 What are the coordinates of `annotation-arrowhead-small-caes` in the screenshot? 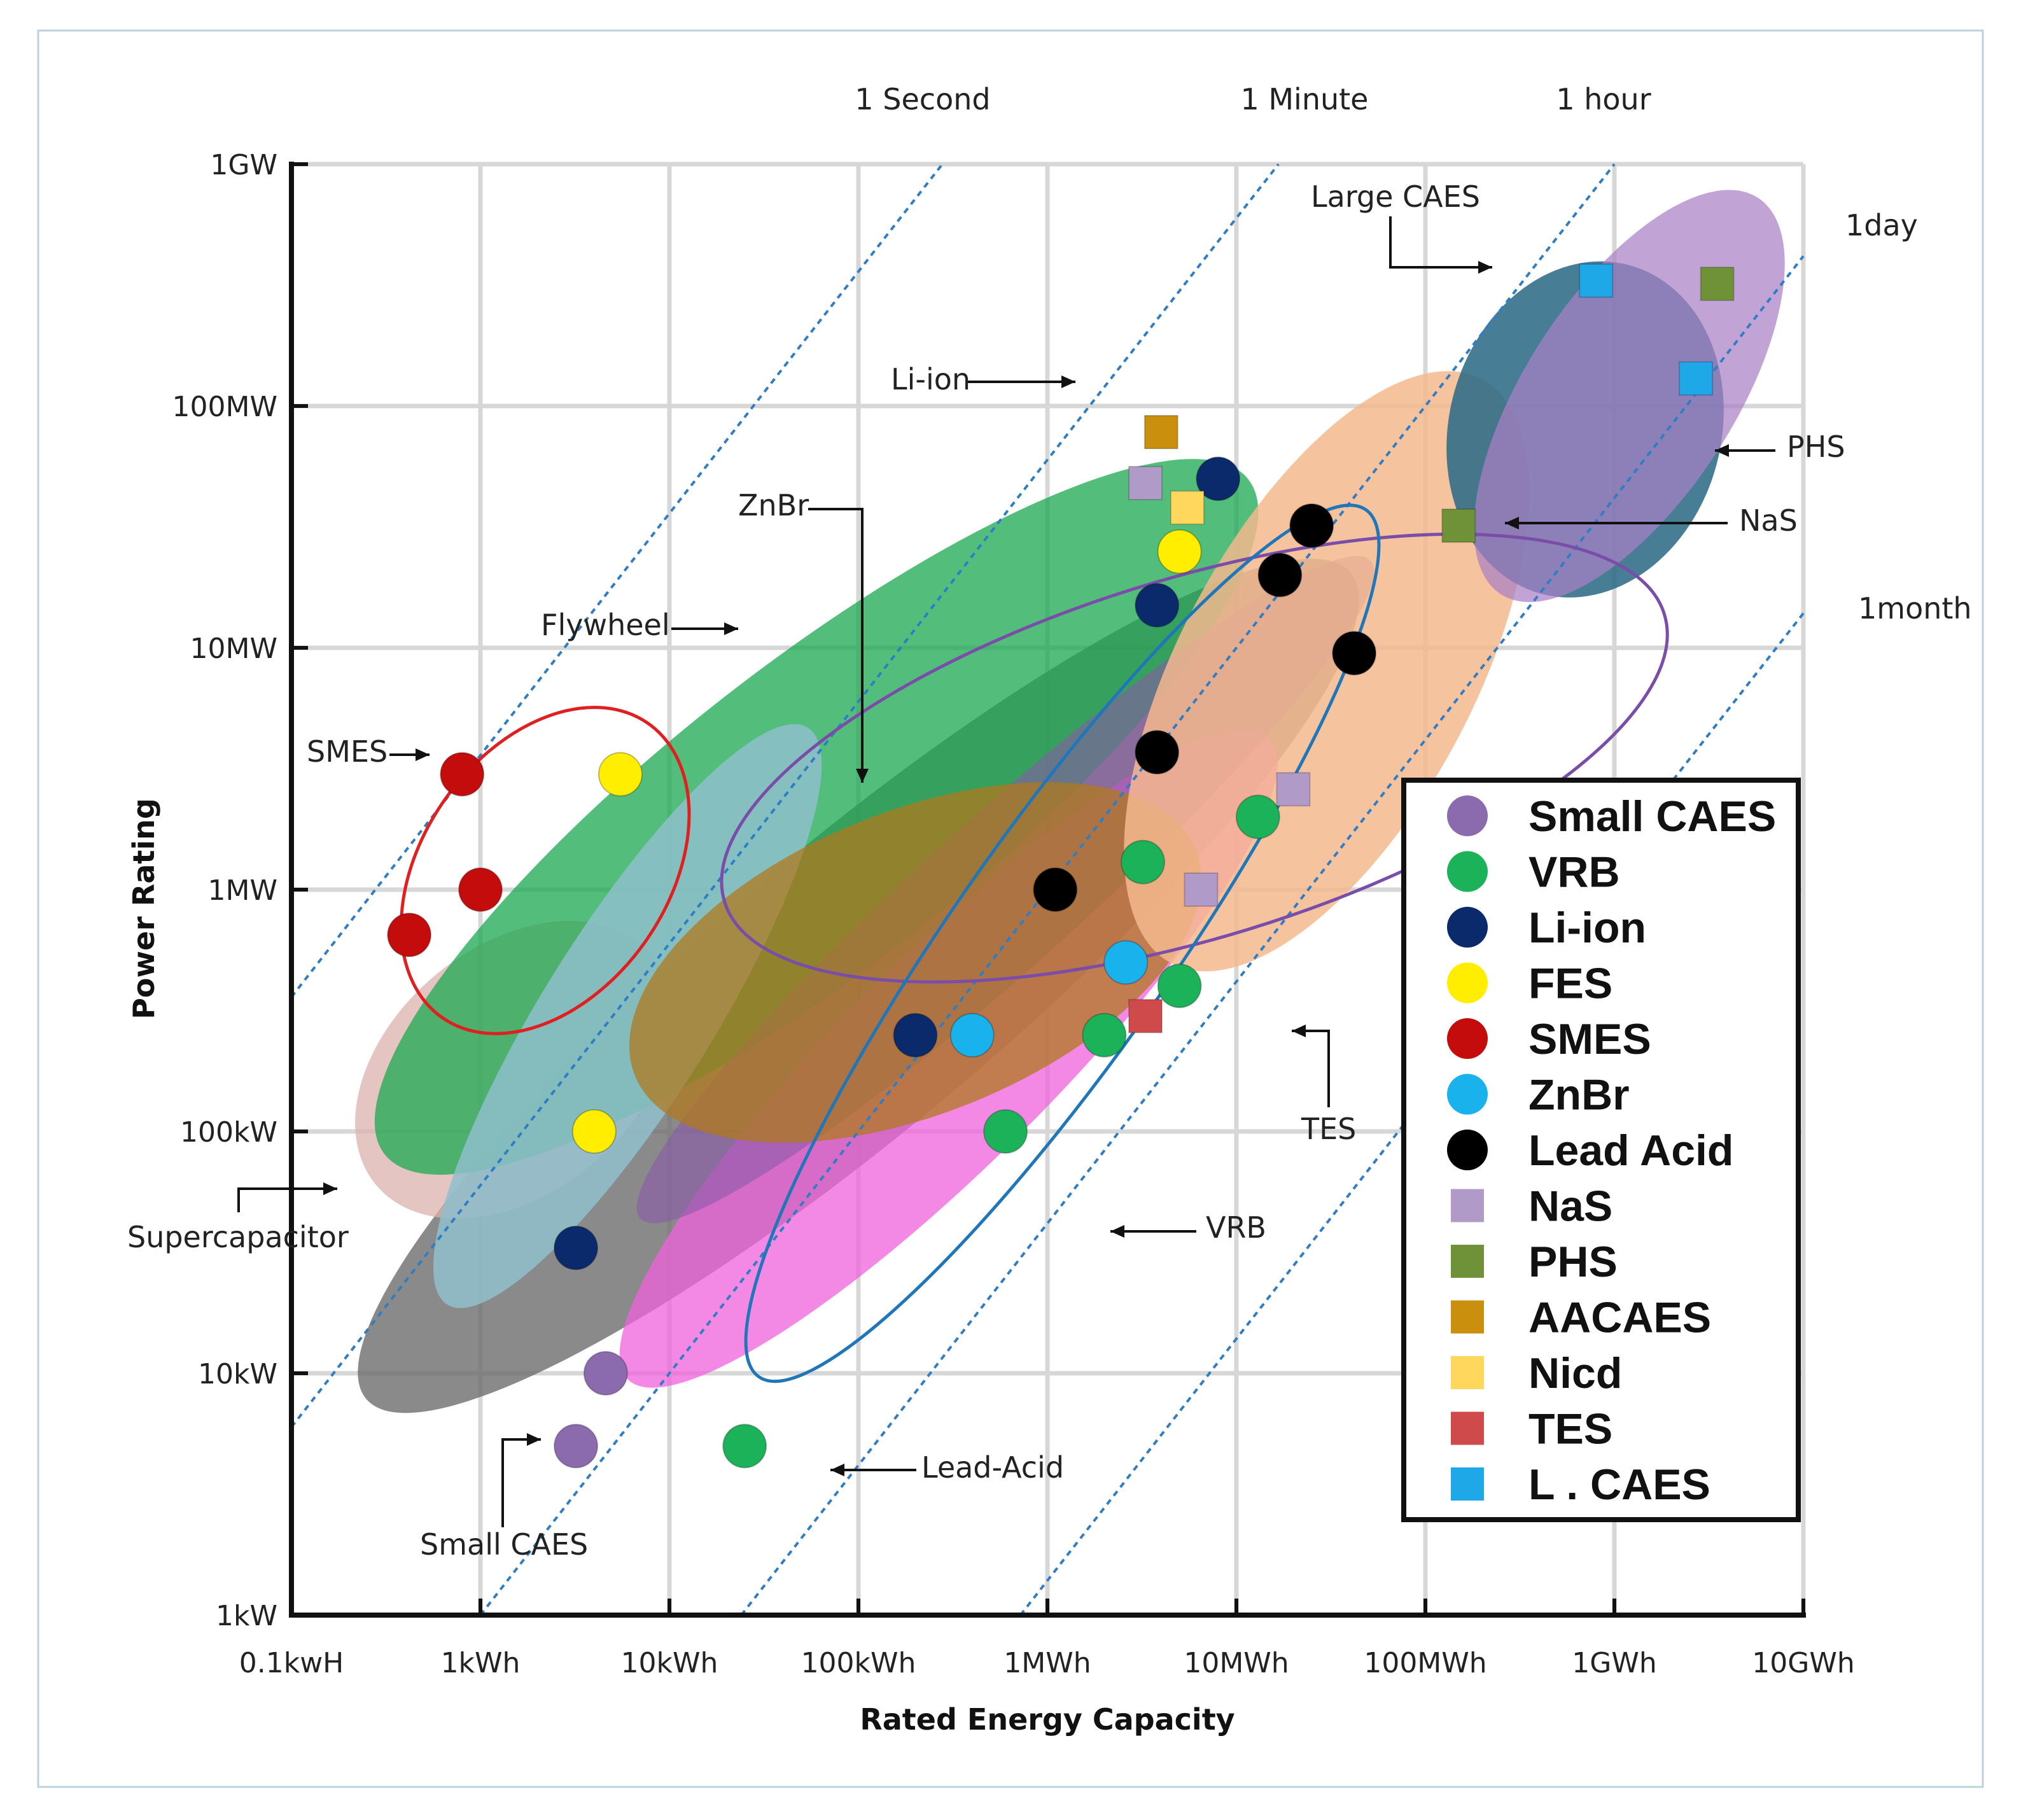 It's located at (534, 1439).